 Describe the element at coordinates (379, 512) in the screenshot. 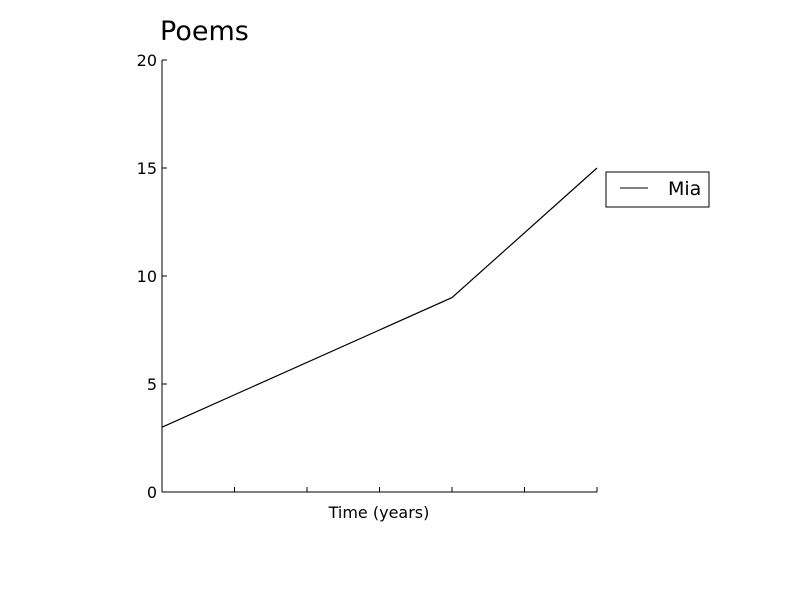

I see `x-axis-label: Time (years)` at that location.